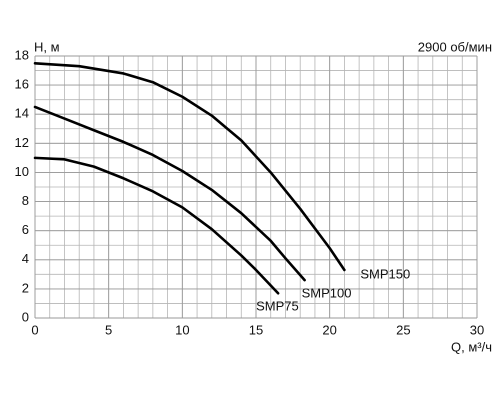 This screenshot has height=400, width=500. Describe the element at coordinates (256, 329) in the screenshot. I see `x-tick-label: 15` at that location.